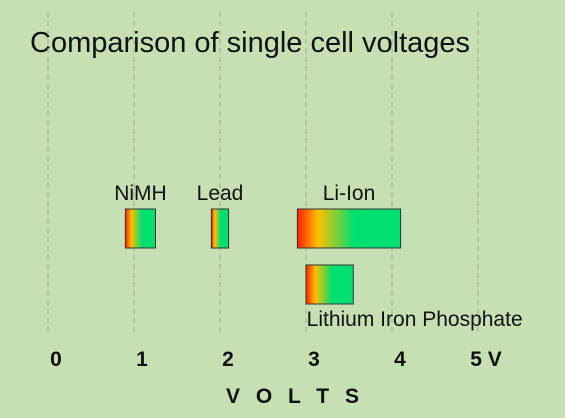 This screenshot has height=418, width=565. Describe the element at coordinates (400, 359) in the screenshot. I see `x-tick-label: 4` at that location.